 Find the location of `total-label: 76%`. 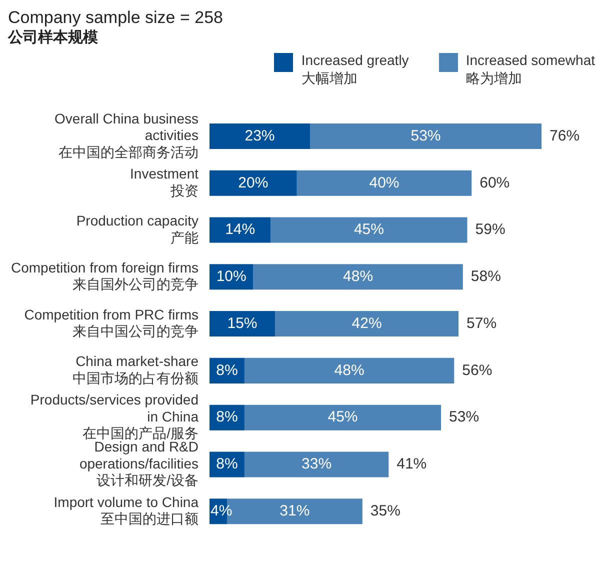

total-label: 76% is located at coordinates (565, 135).